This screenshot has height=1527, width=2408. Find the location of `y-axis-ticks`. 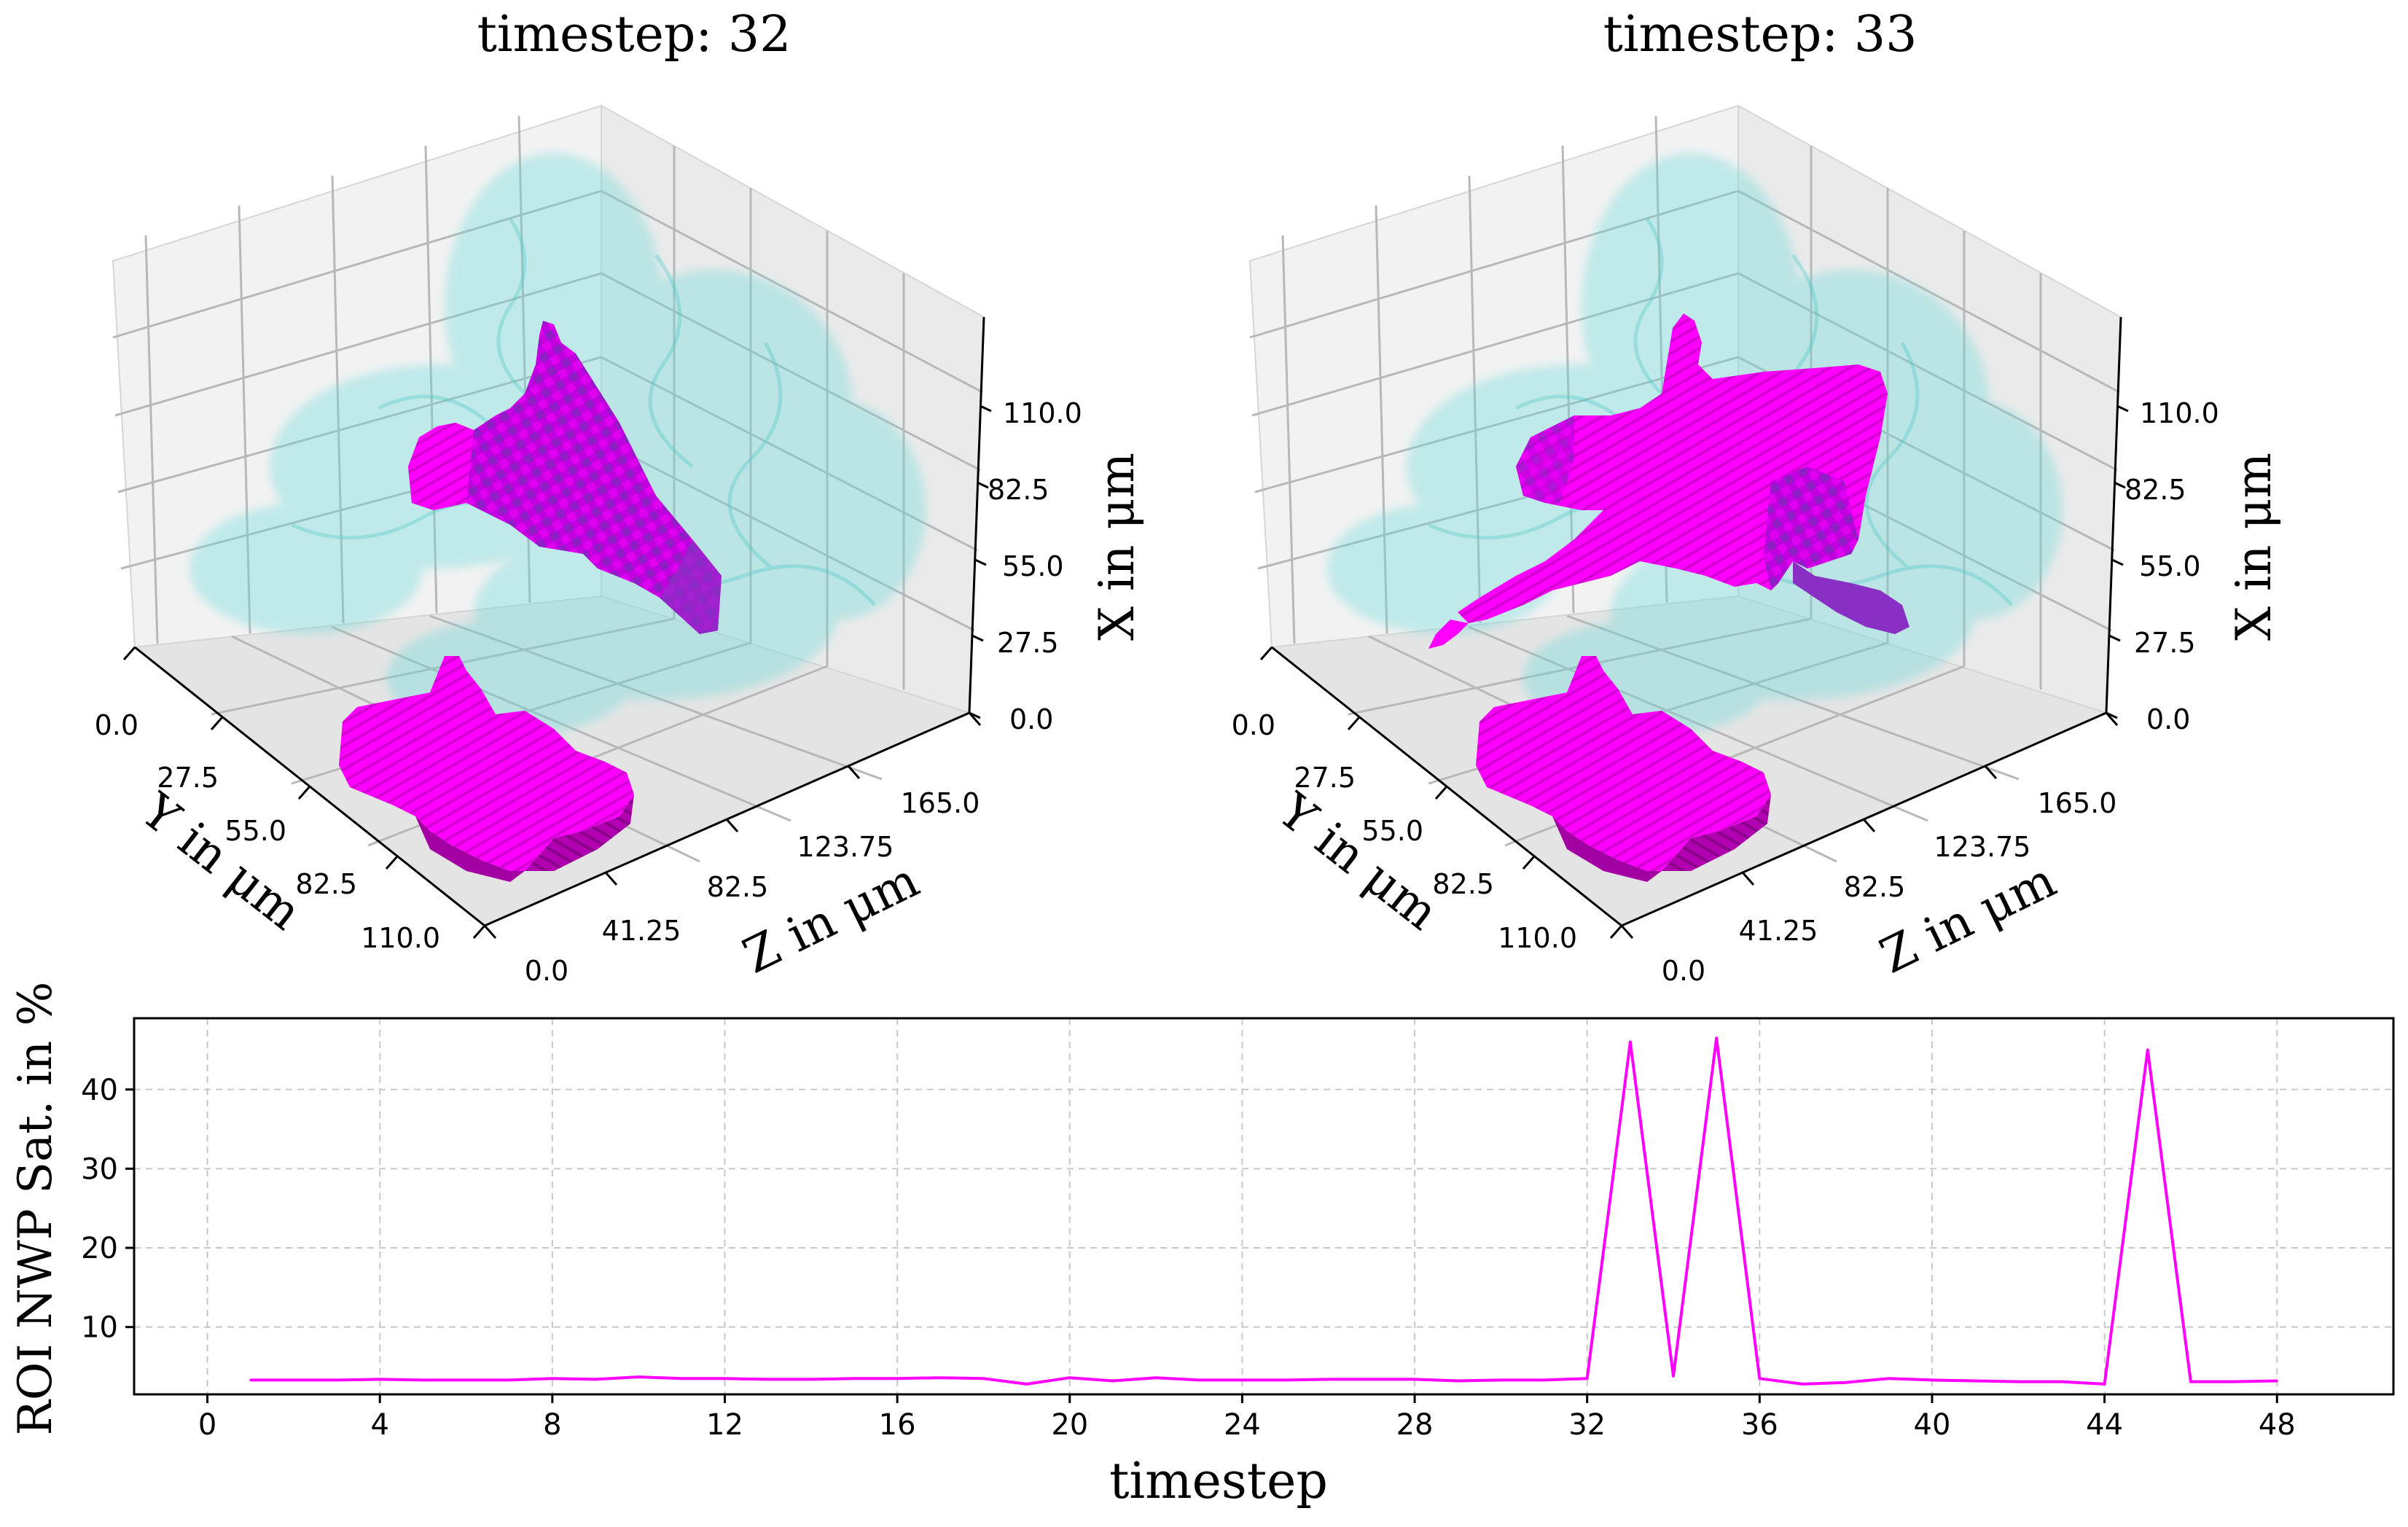

y-axis-ticks is located at coordinates (1441, 793).